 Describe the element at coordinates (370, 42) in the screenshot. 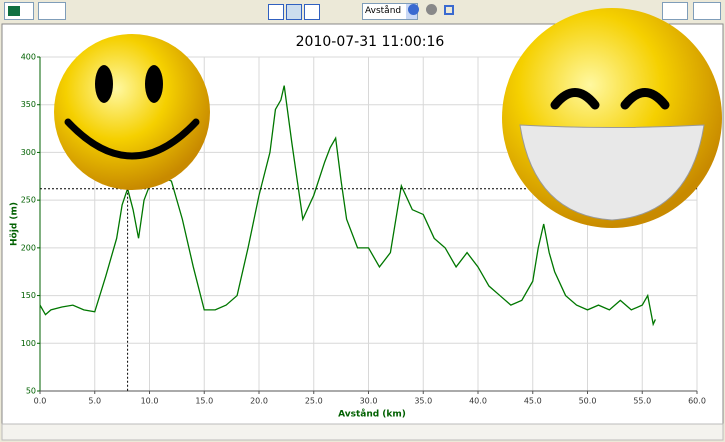

I see `chart-title: 2010-07-31 11:00:16` at that location.